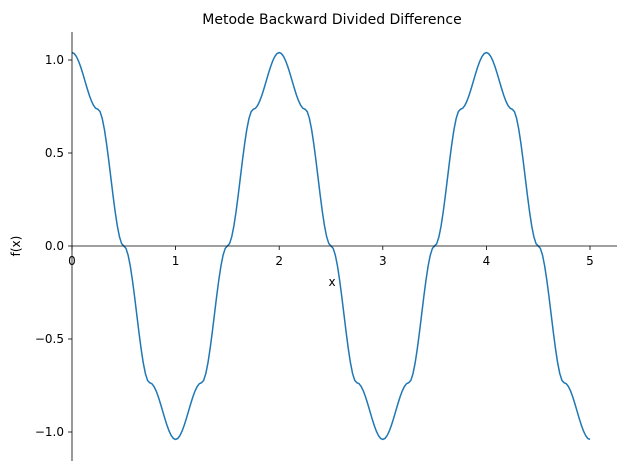  Describe the element at coordinates (279, 261) in the screenshot. I see `x-tick-label: 2` at that location.